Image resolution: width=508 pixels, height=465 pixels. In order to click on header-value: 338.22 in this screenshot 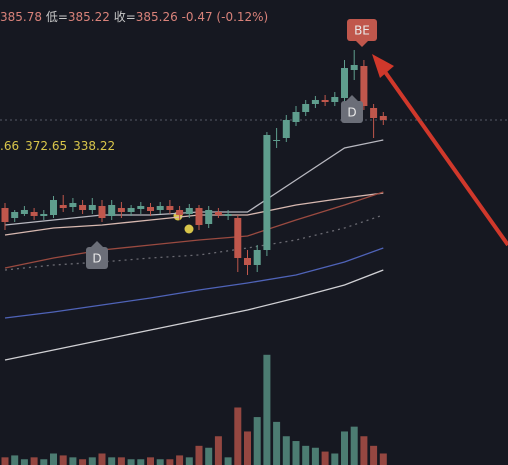, I will do `click(94, 146)`.